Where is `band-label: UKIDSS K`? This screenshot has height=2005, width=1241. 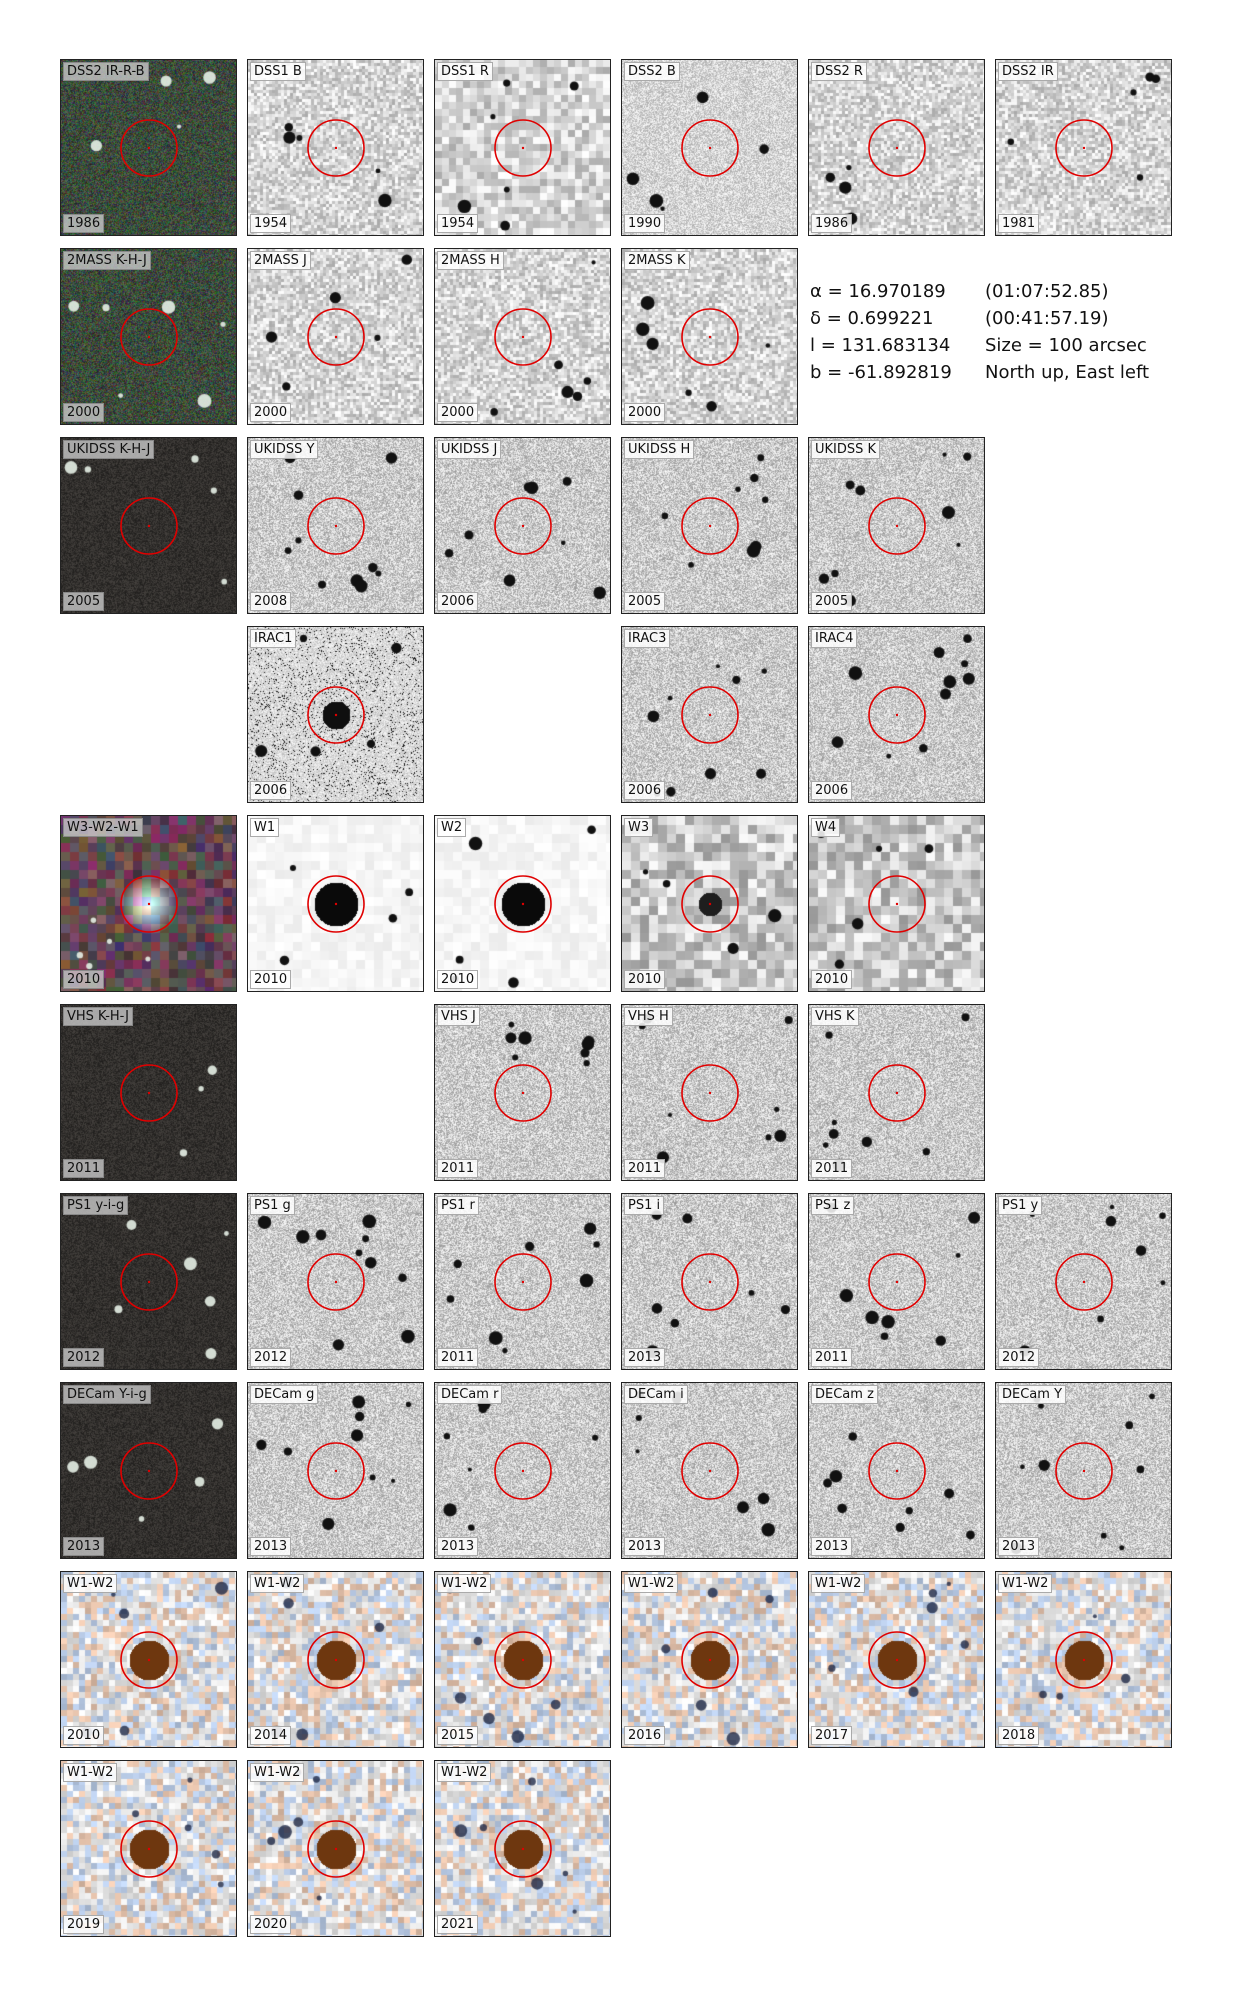
band-label: UKIDSS K is located at coordinates (846, 449).